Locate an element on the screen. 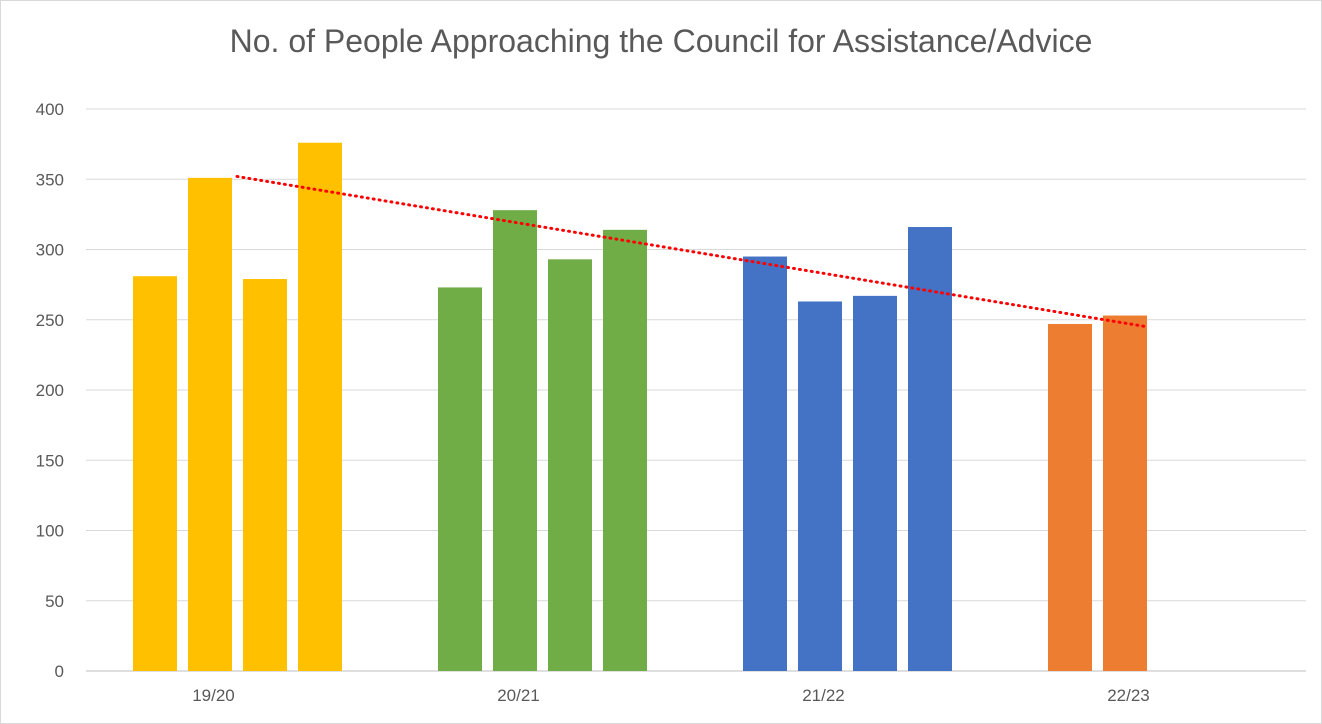 The image size is (1322, 724). y-tick-label: 200 is located at coordinates (50, 390).